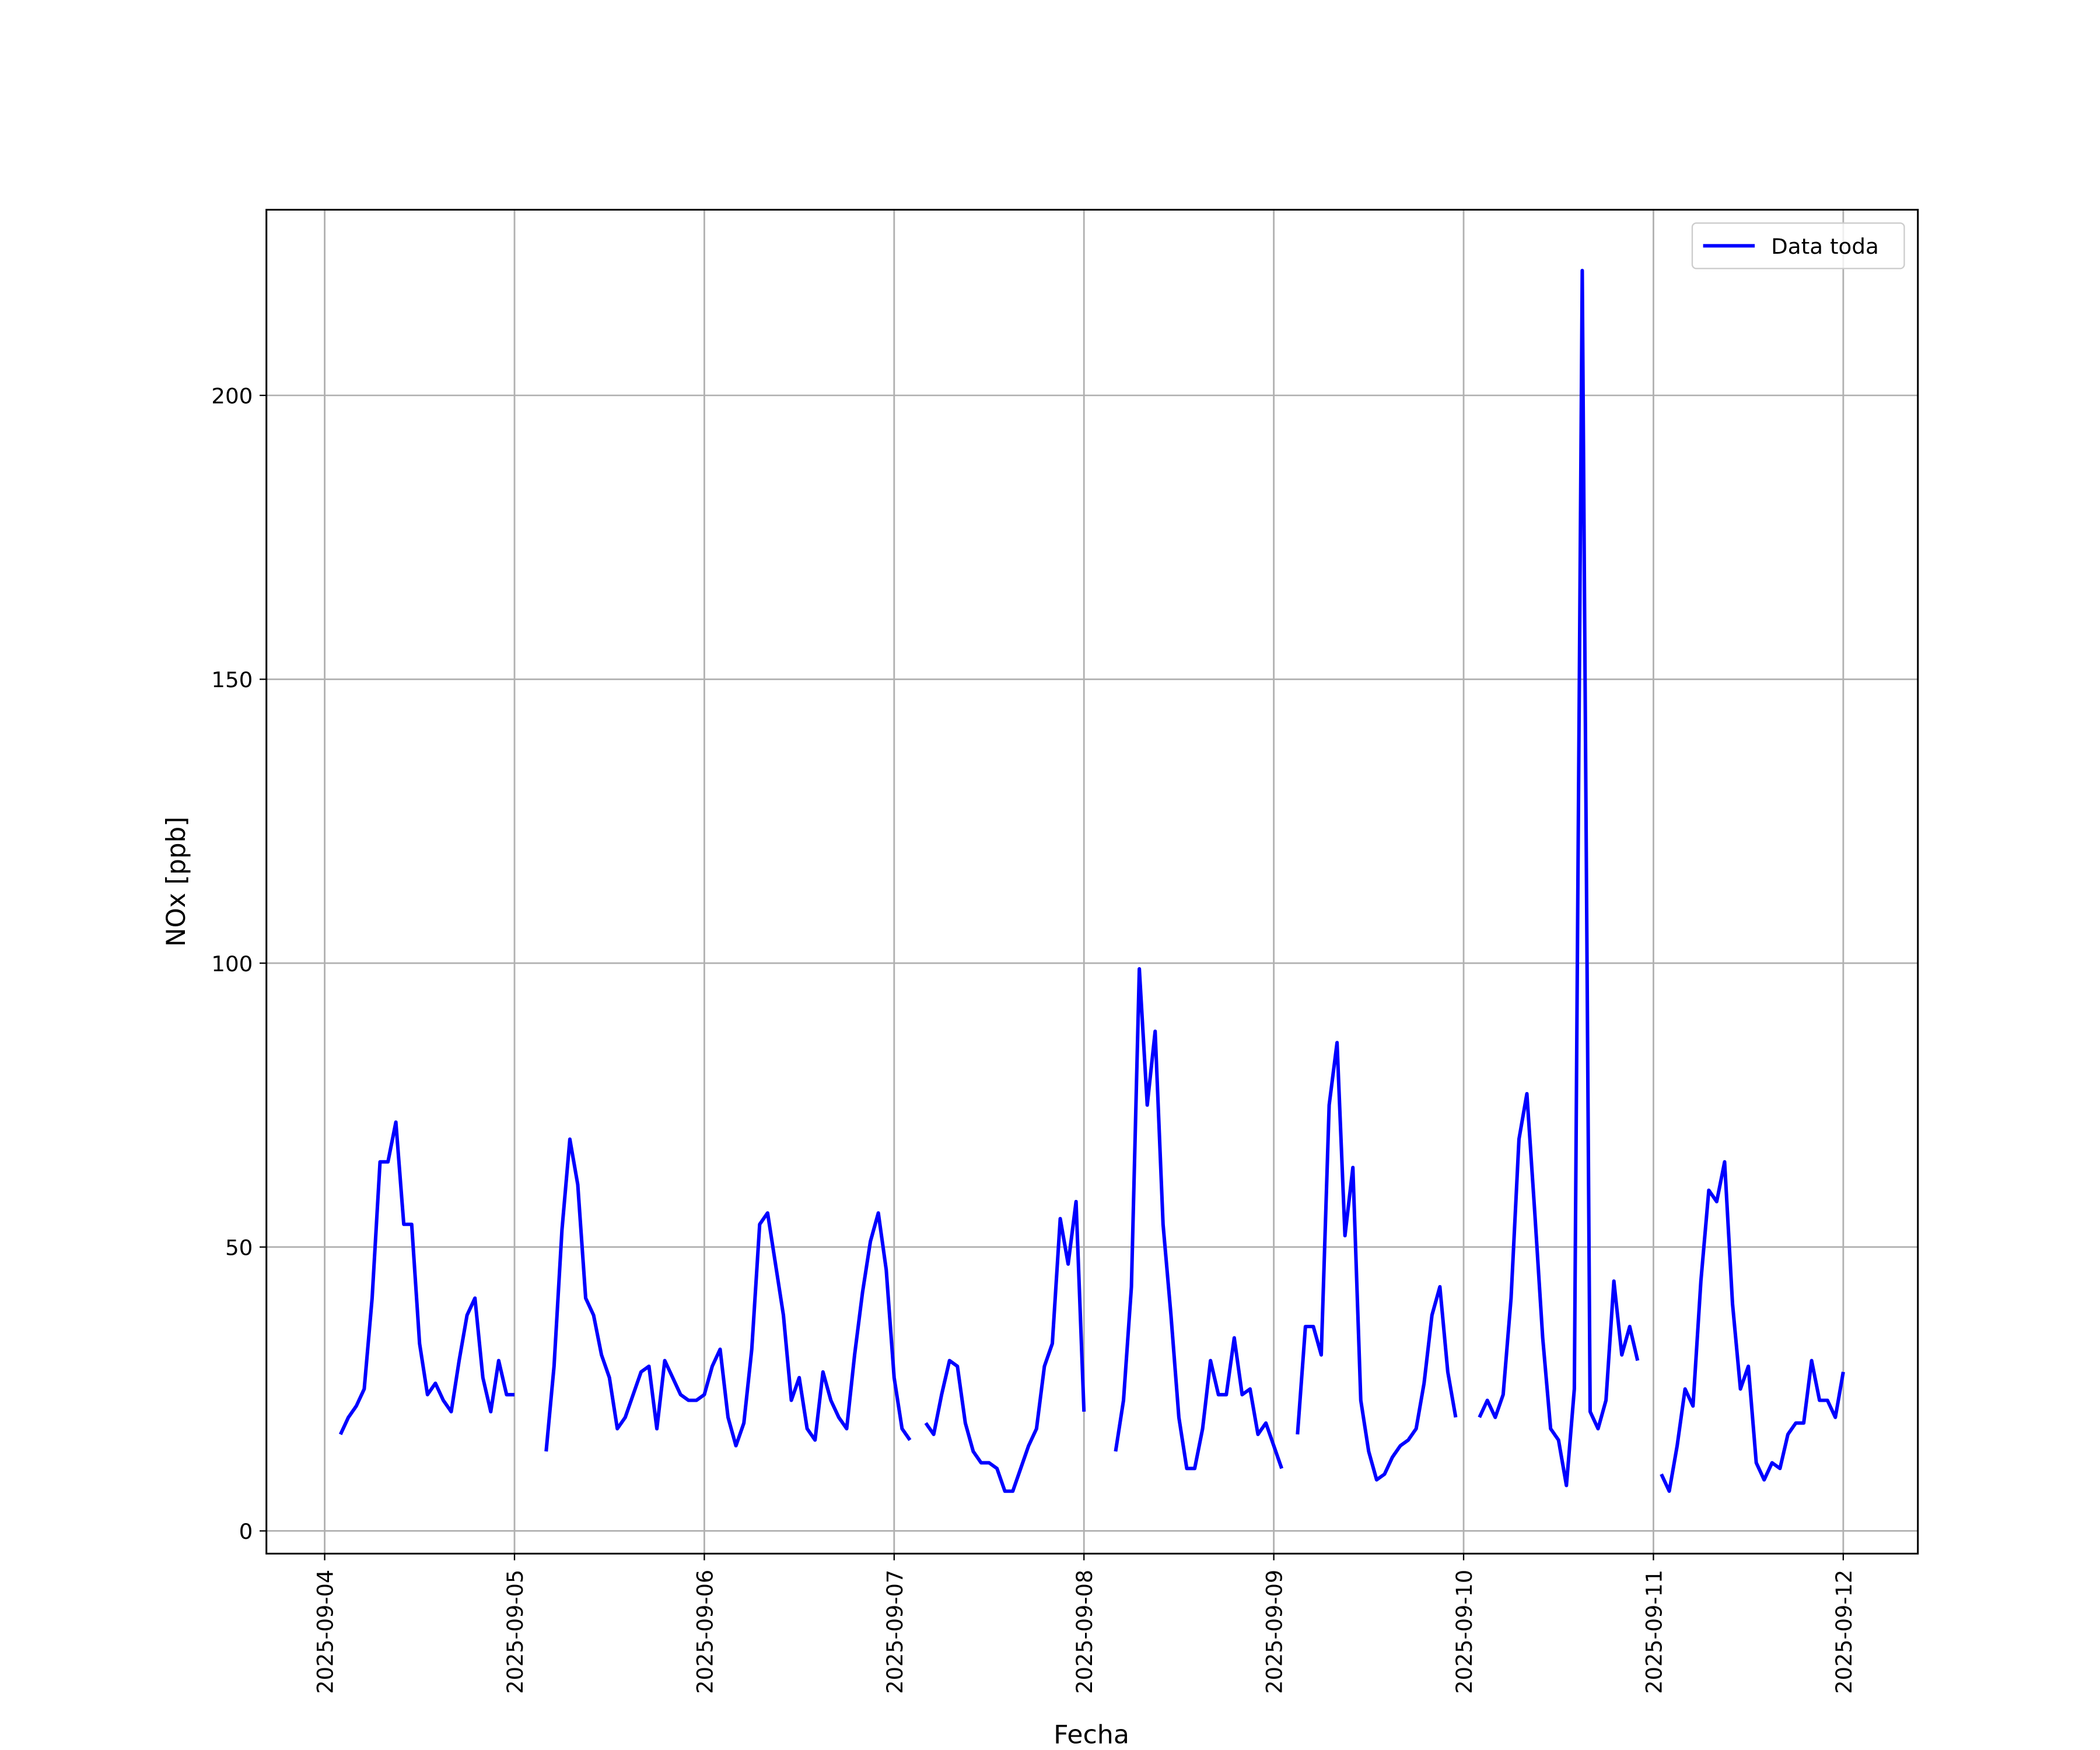  What do you see at coordinates (515, 1632) in the screenshot?
I see `x-tick-label: 2025-09-05` at bounding box center [515, 1632].